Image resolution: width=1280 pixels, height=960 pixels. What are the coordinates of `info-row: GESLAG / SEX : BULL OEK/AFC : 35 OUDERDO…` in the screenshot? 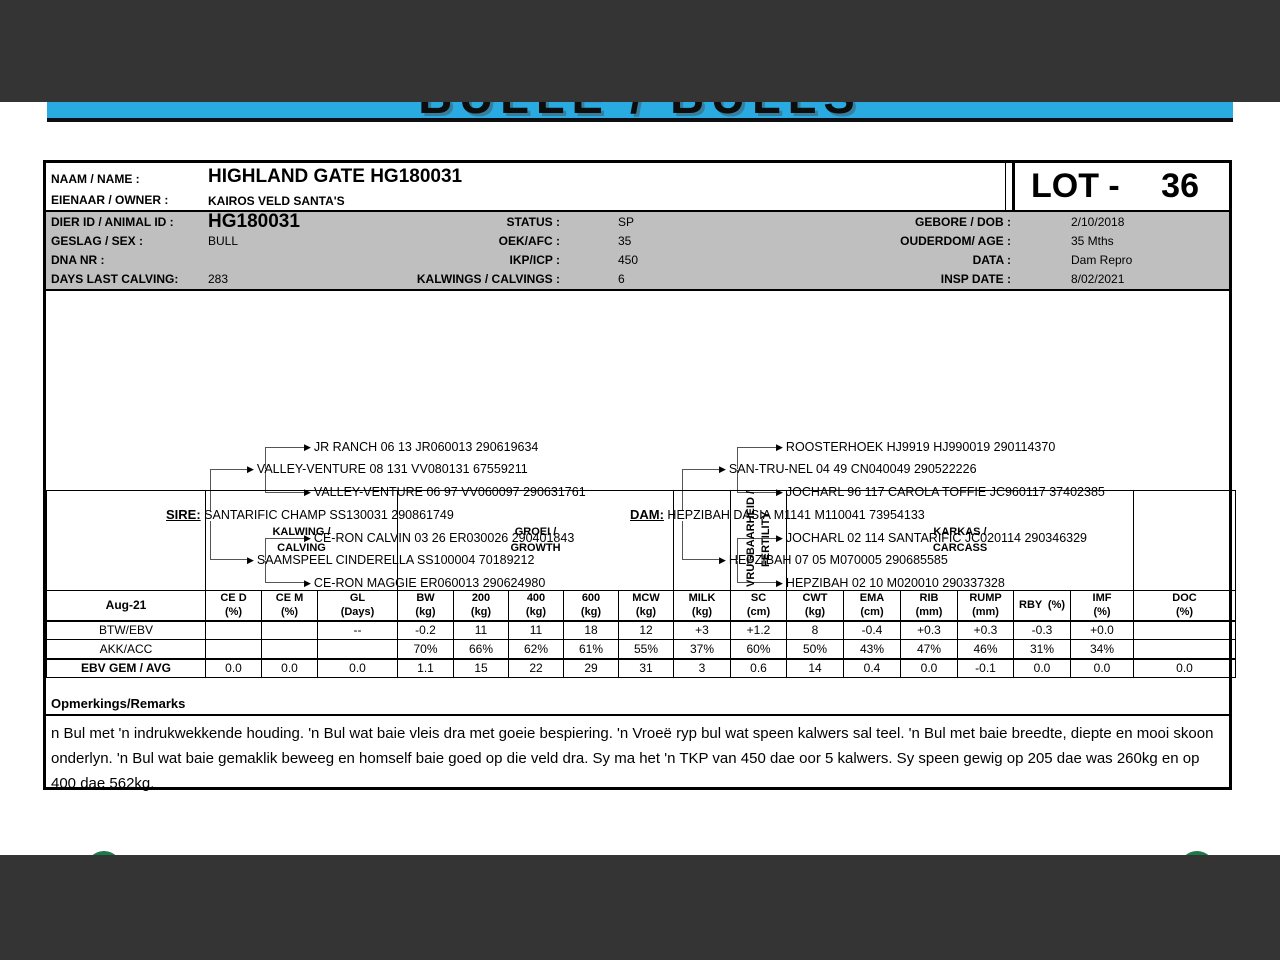 It's located at (637, 241).